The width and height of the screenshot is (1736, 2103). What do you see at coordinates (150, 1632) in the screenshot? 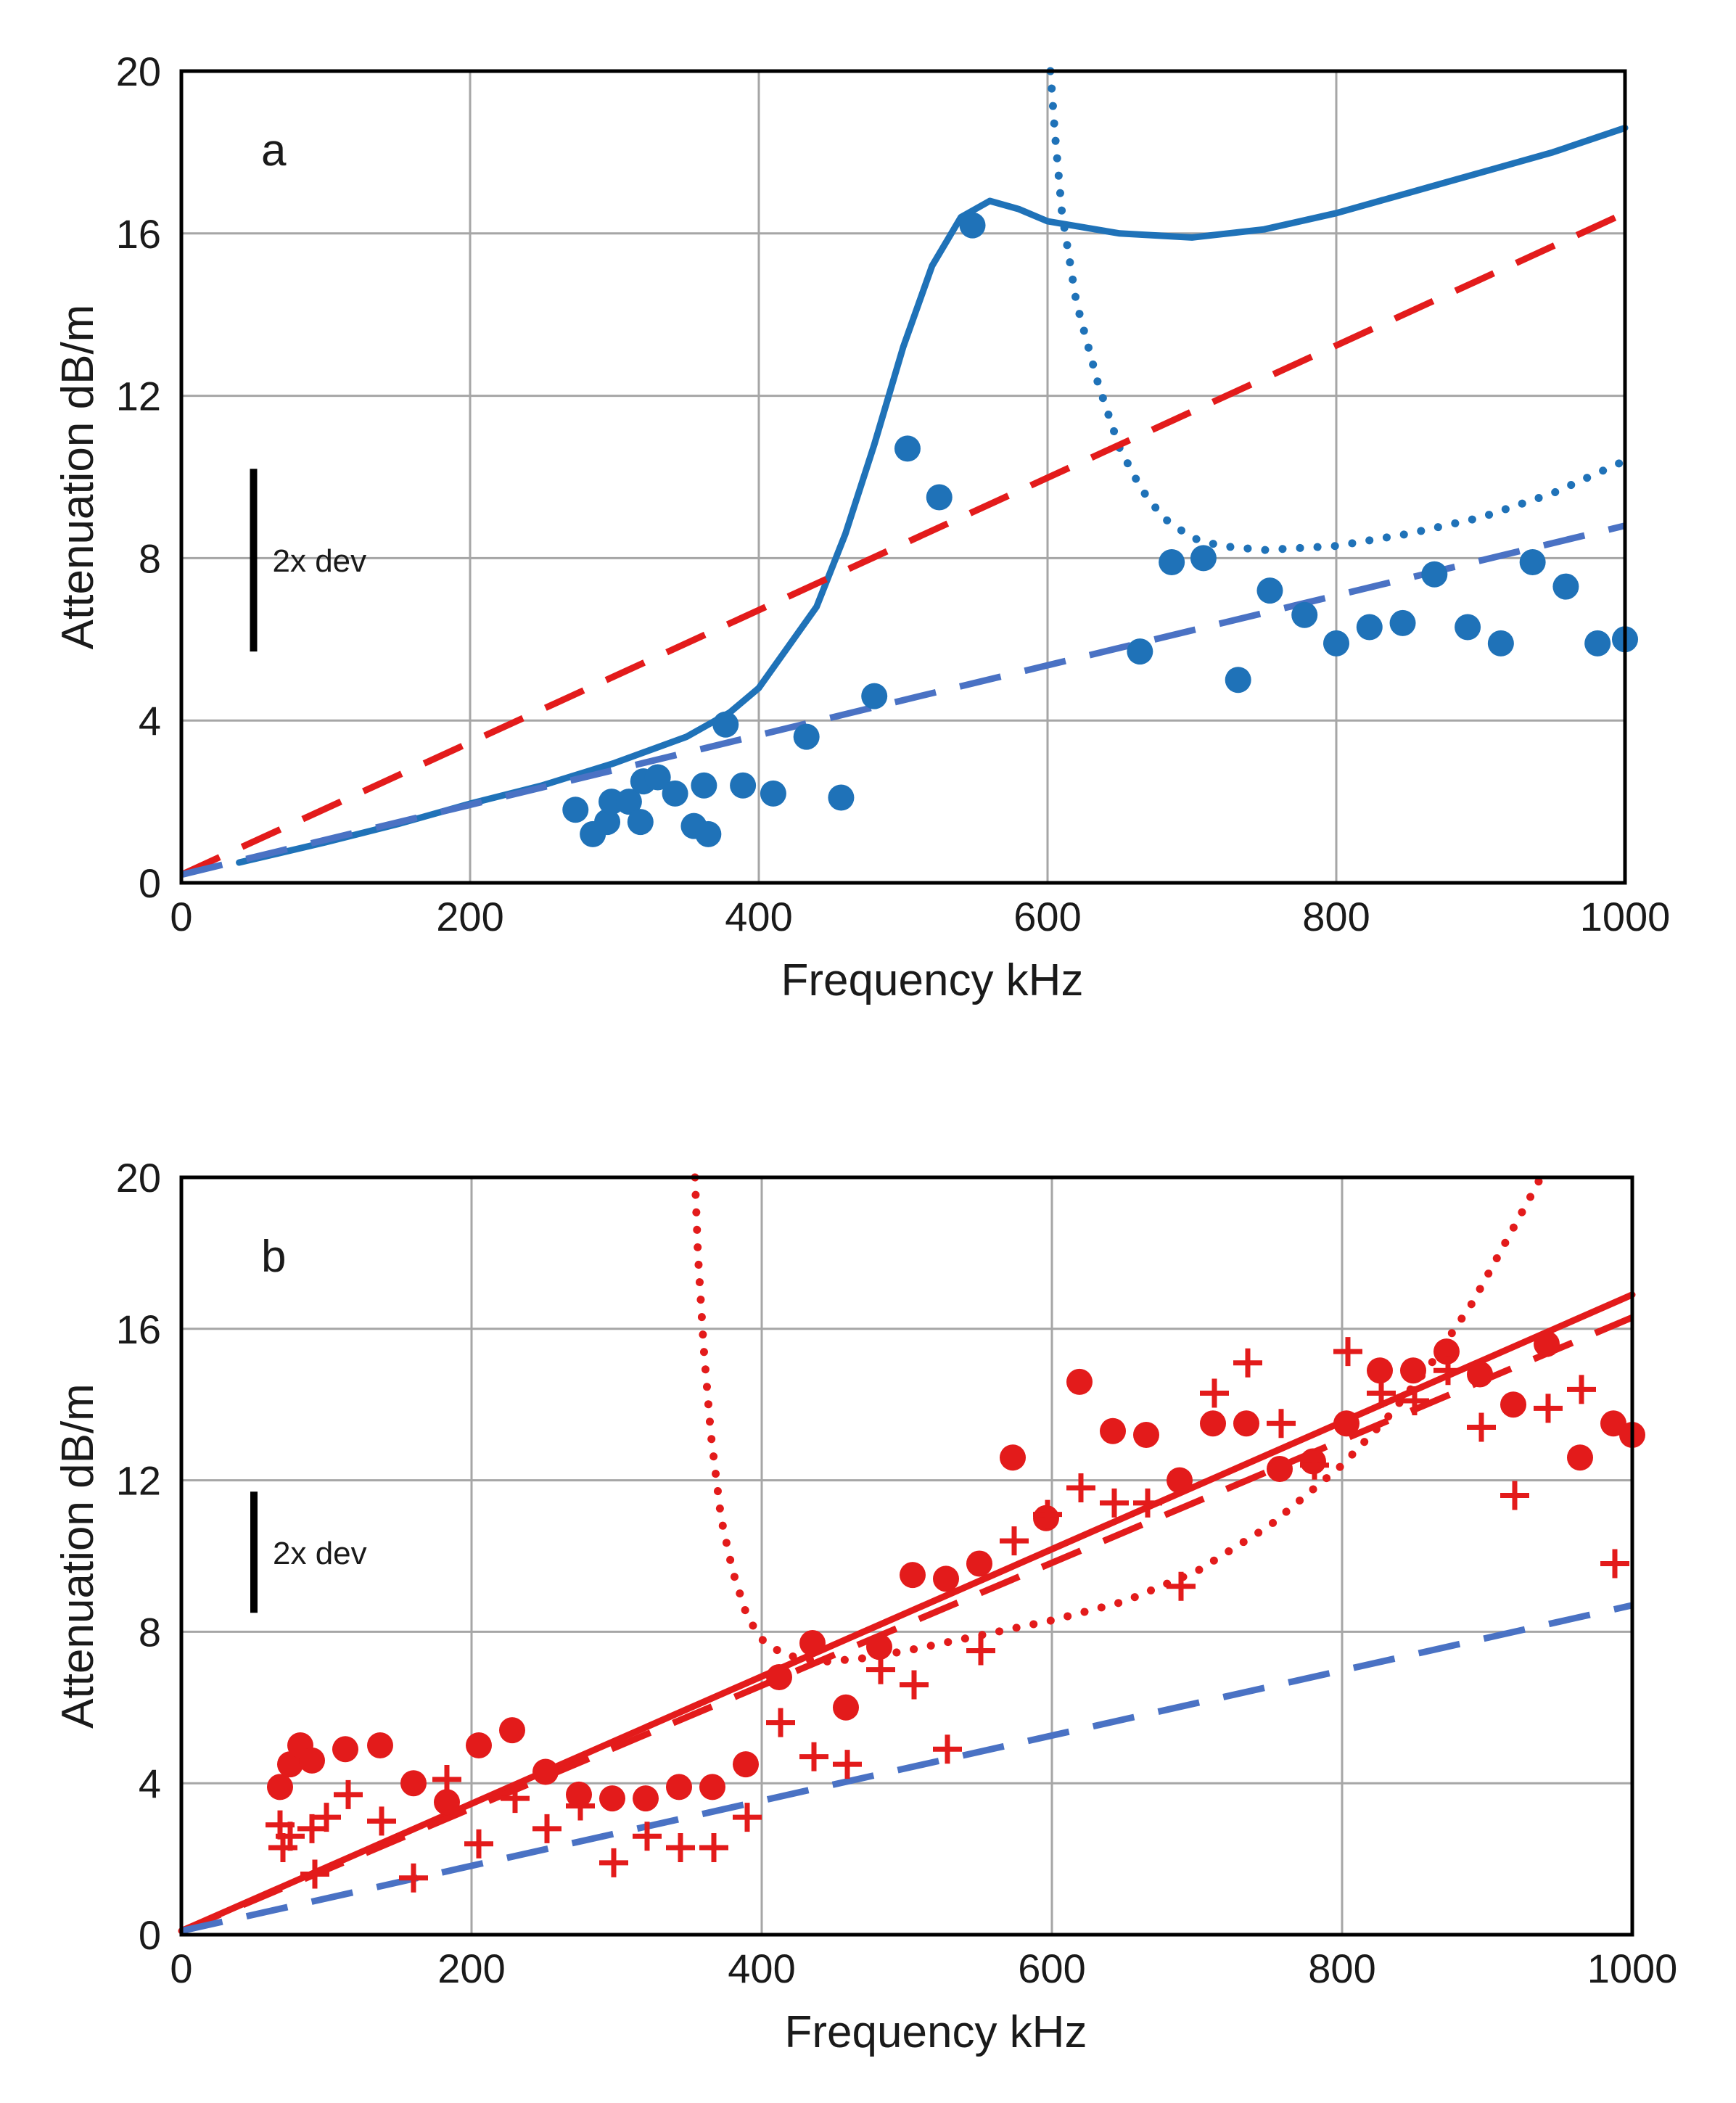
I see `y-tick-label: 8` at bounding box center [150, 1632].